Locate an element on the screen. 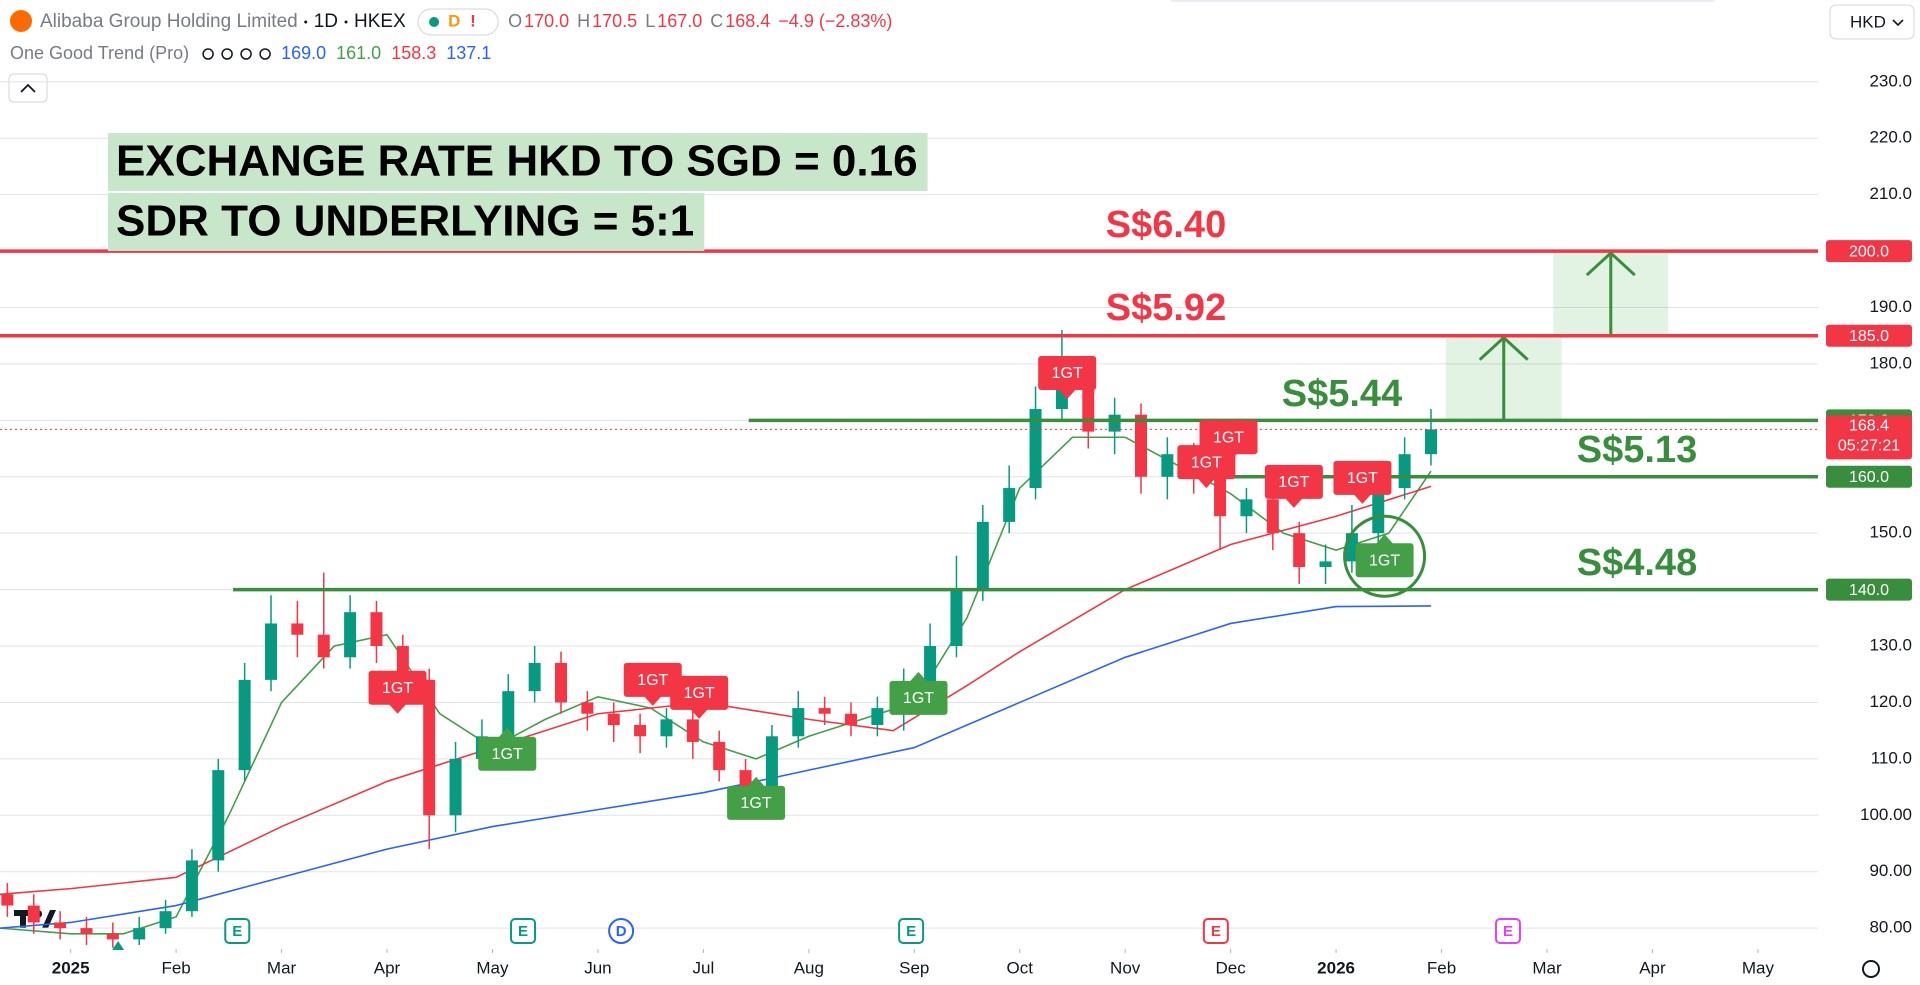 The image size is (1920, 985). price-tag-label: 185.0 is located at coordinates (1869, 336).